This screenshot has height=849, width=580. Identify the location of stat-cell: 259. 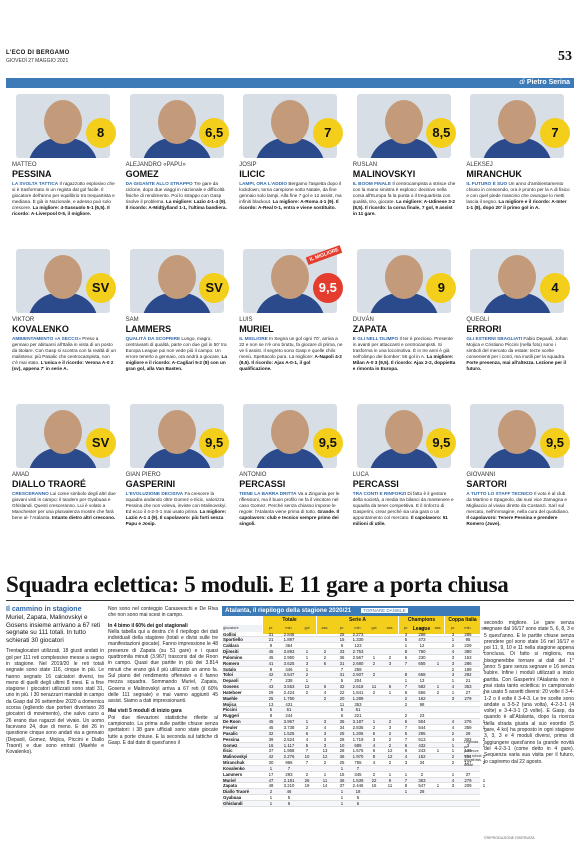
(358, 669).